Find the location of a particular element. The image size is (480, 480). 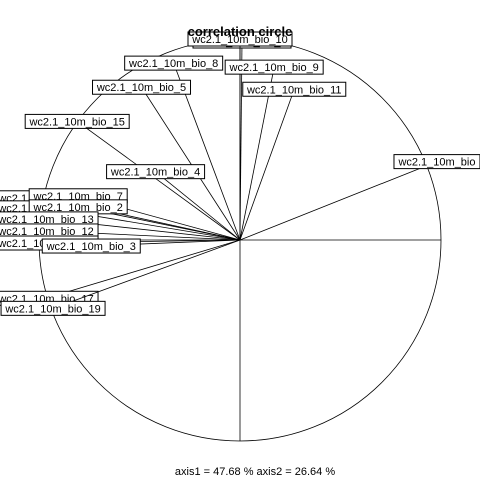

label-wc2-1-10m-bio-2: wc2.1_10m_bio_2 is located at coordinates (78, 208).